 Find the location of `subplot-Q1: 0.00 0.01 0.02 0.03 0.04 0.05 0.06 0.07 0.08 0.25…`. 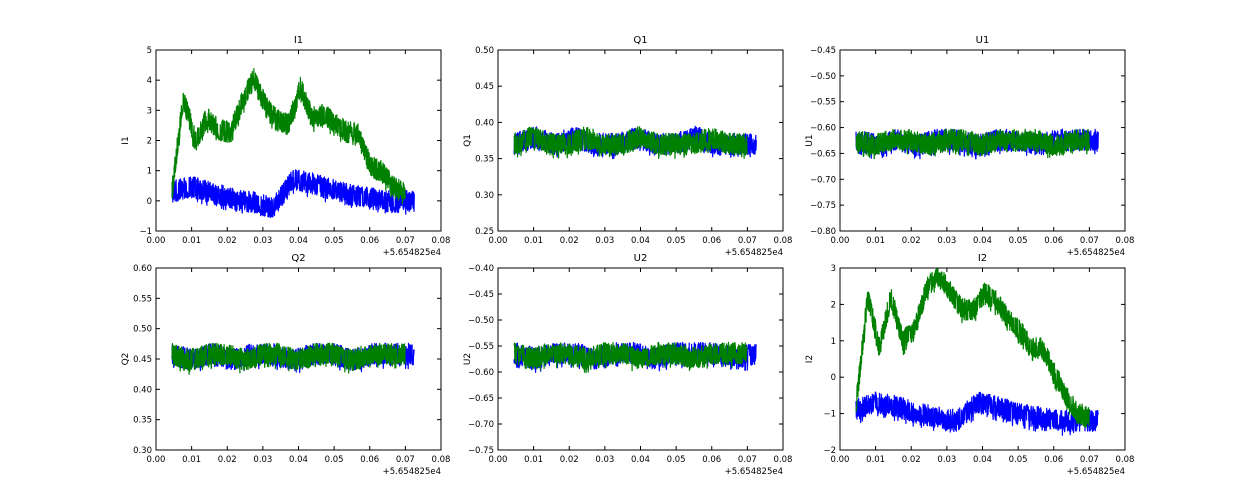

subplot-Q1: 0.00 0.01 0.02 0.03 0.04 0.05 0.06 0.07 0.08 0.25… is located at coordinates (627, 146).